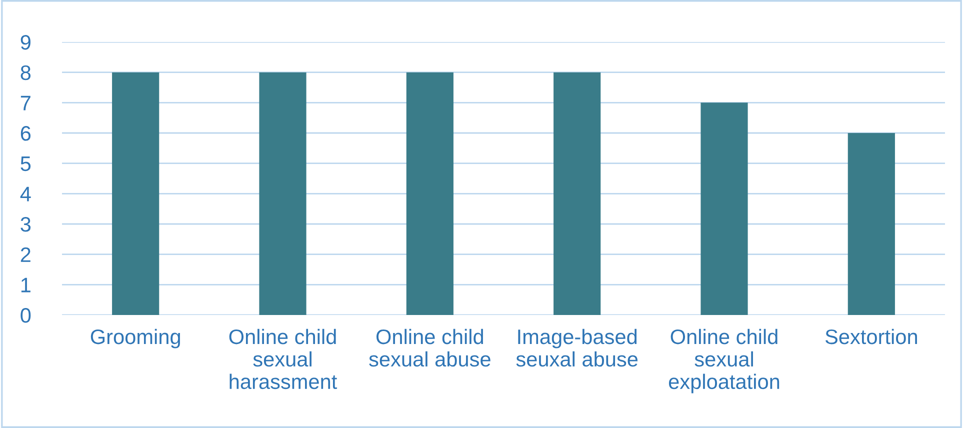  I want to click on x-tick-label: Online child sexual abuse, so click(429, 347).